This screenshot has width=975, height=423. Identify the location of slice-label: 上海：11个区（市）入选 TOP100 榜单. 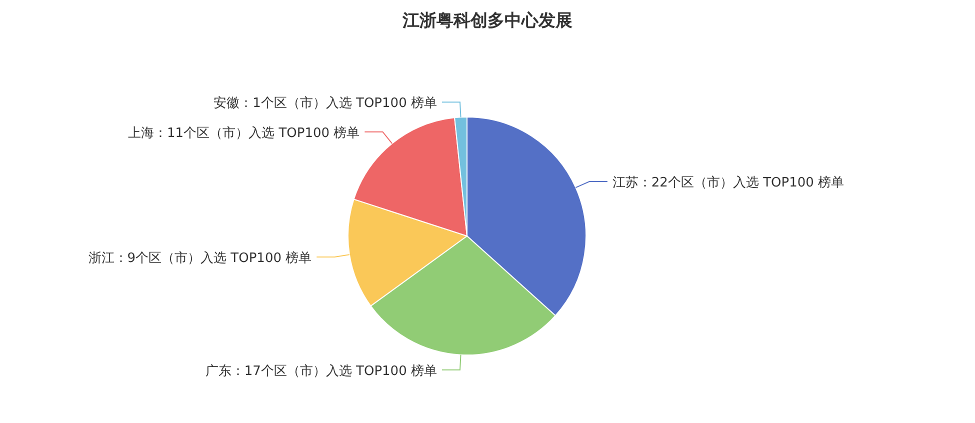
(244, 133).